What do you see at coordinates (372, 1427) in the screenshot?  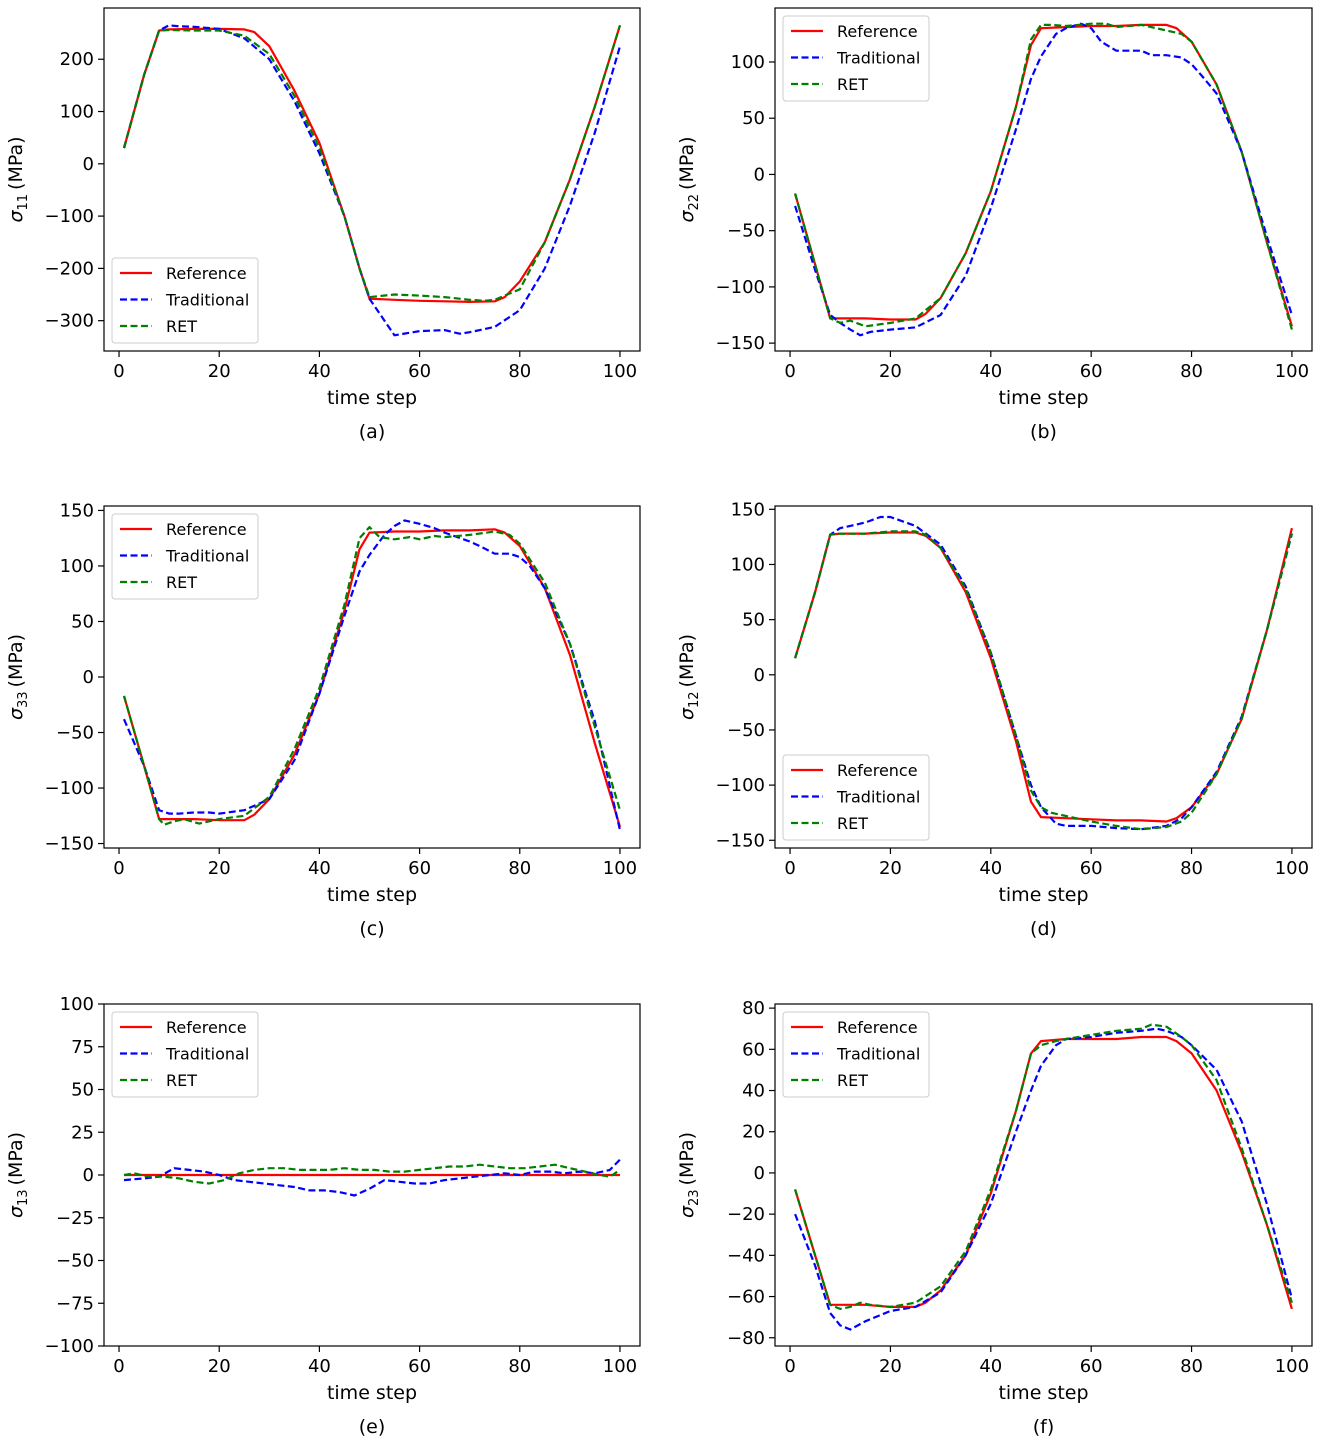 I see `panel-caption: (e)` at bounding box center [372, 1427].